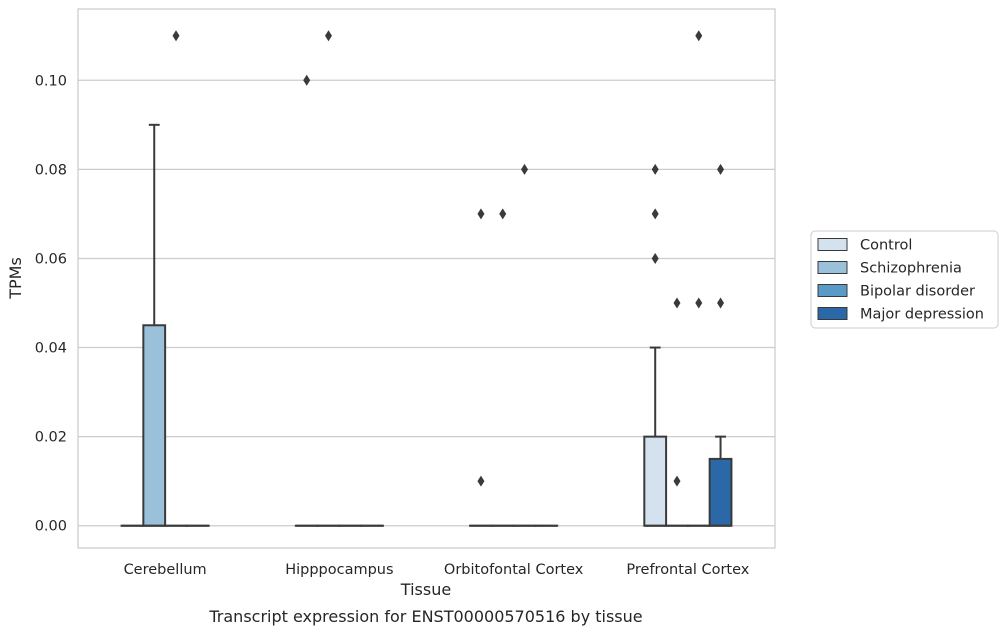  I want to click on y-tick-label: 0.08, so click(51, 170).